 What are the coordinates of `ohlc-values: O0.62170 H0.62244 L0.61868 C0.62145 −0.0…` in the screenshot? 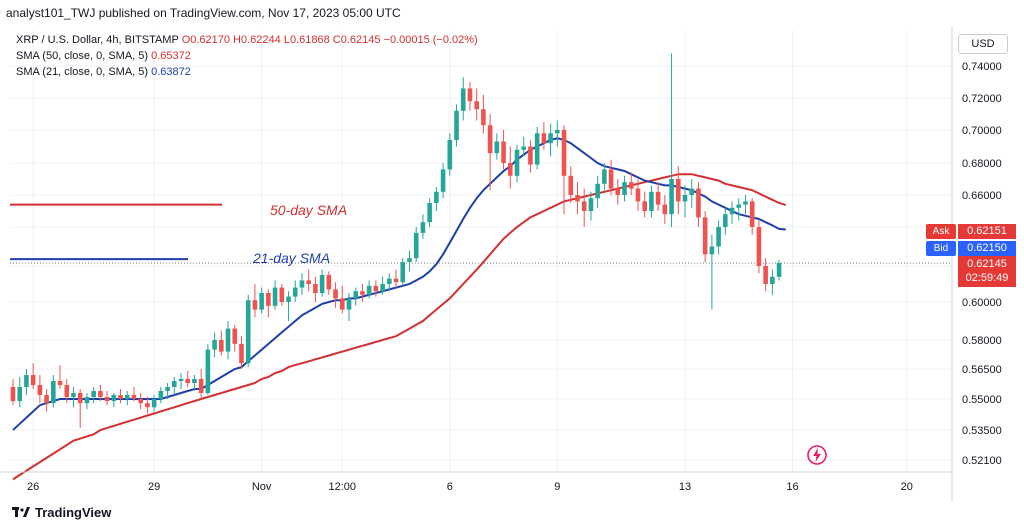 It's located at (329, 40).